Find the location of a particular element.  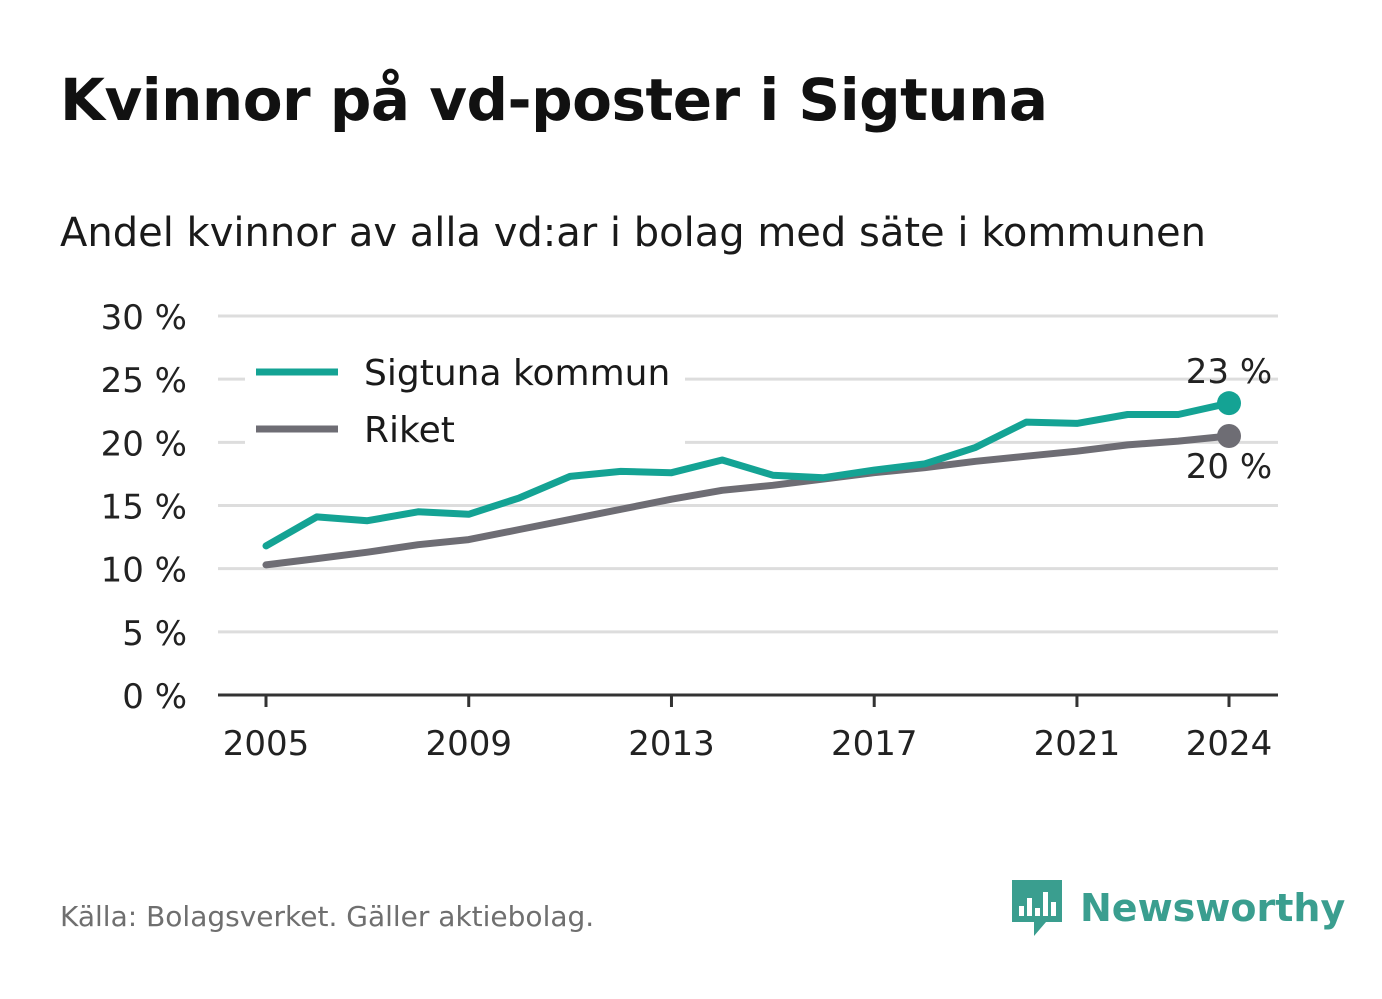

brand-logo: Newsworthy is located at coordinates (1177, 908).